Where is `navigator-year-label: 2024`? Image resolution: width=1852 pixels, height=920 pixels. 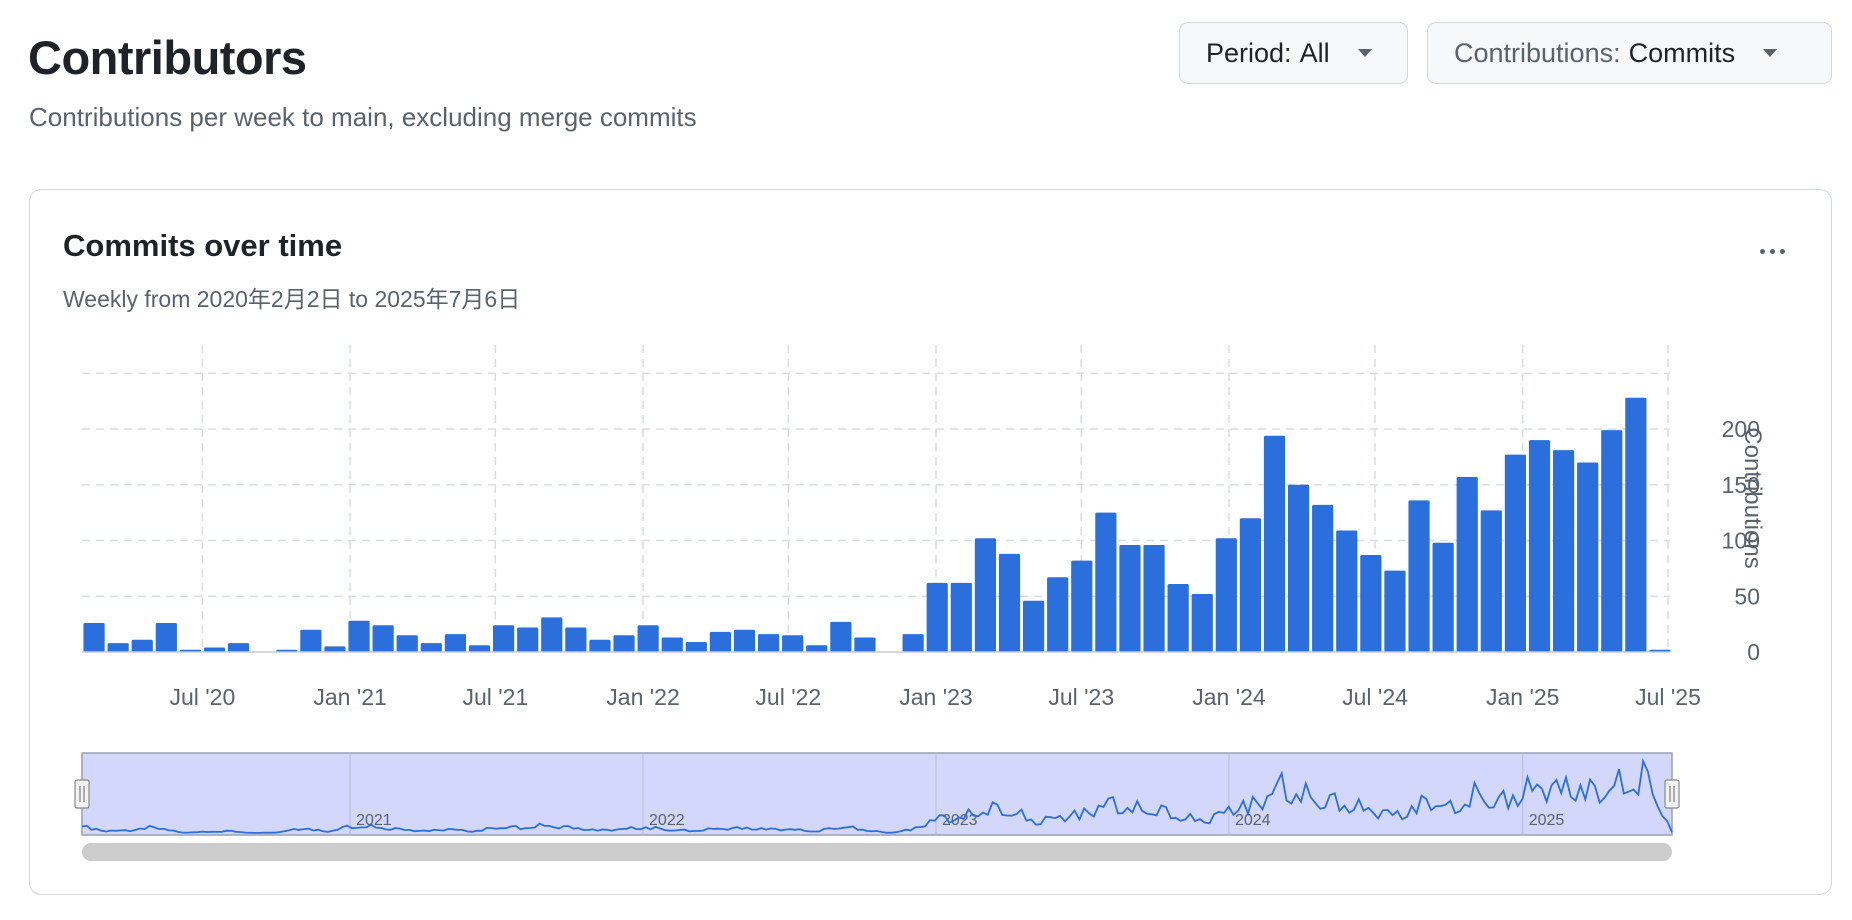
navigator-year-label: 2024 is located at coordinates (1253, 820).